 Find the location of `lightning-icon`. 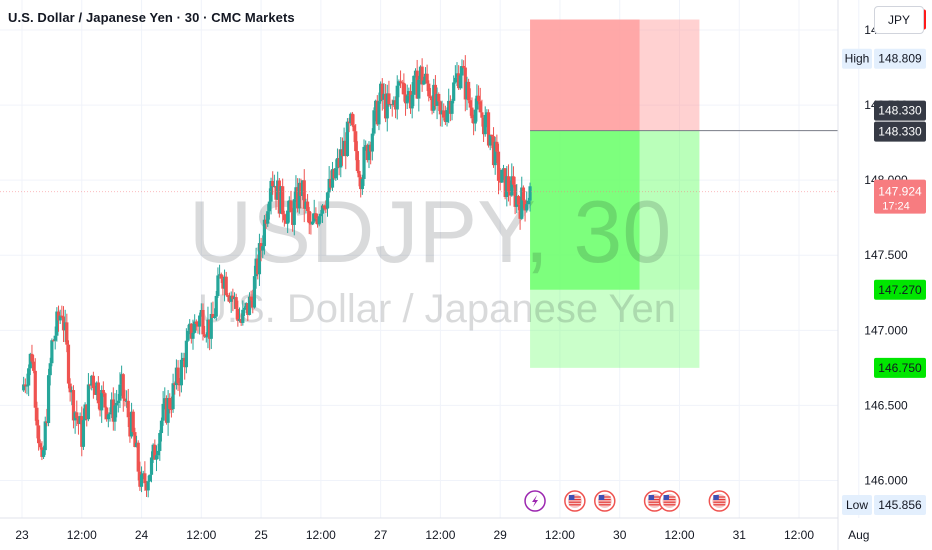

lightning-icon is located at coordinates (535, 501).